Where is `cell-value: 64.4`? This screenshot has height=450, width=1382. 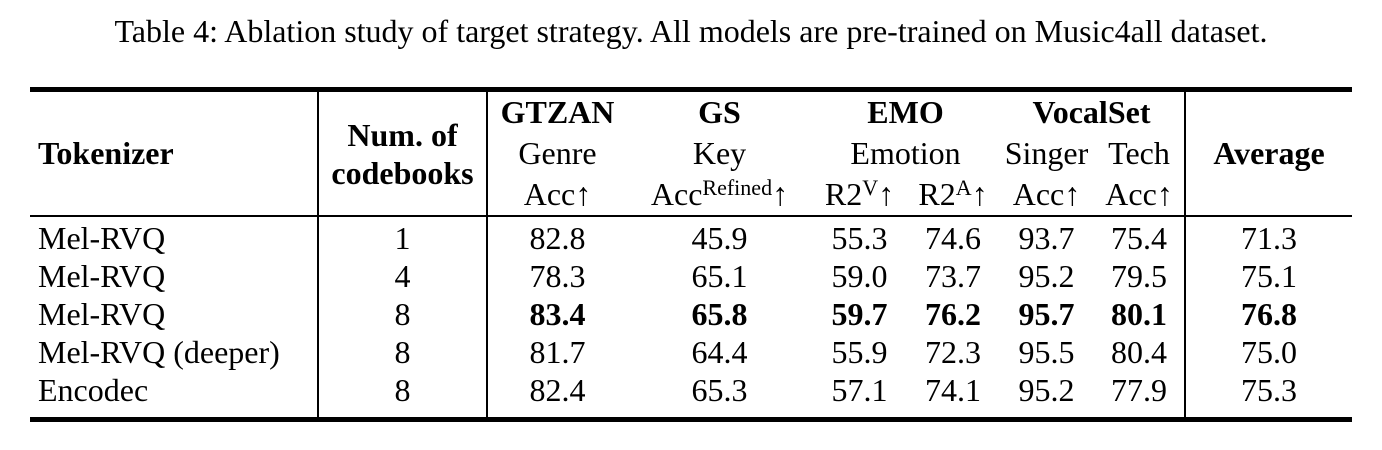
cell-value: 64.4 is located at coordinates (719, 352).